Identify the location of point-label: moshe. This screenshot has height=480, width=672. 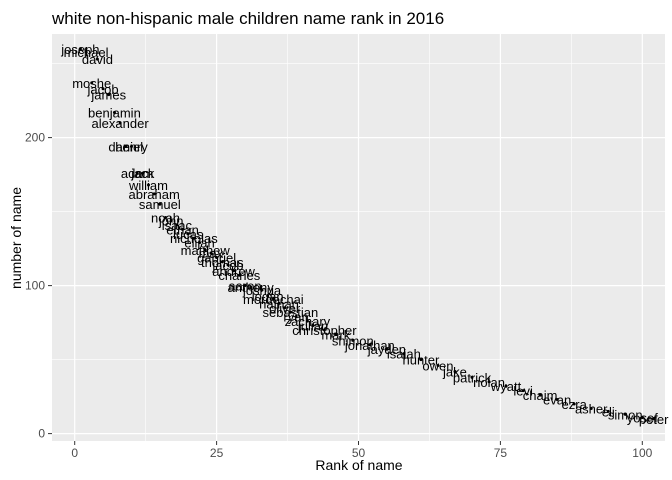
(91, 83).